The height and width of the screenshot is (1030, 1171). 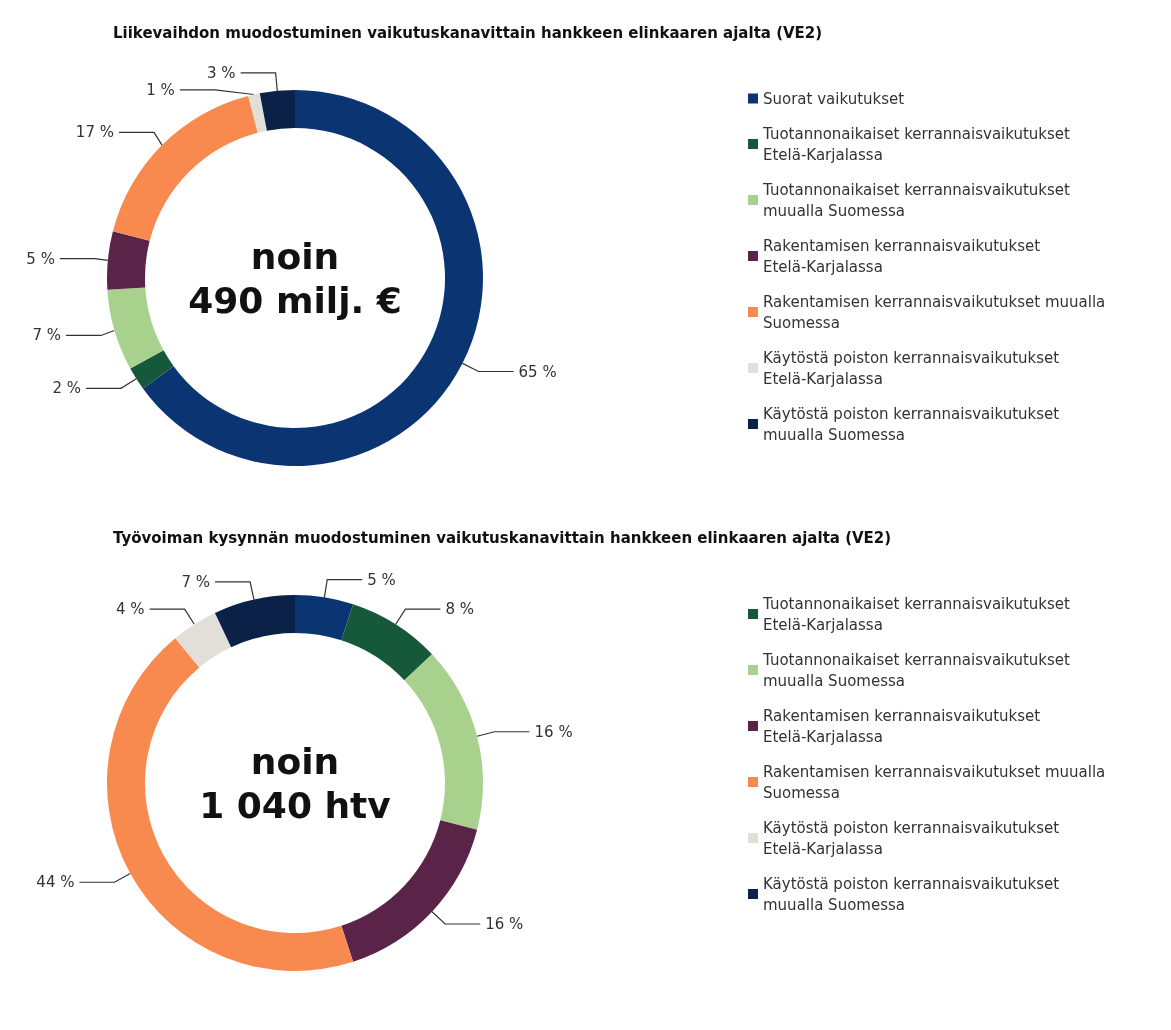 I want to click on data-label: 8 %, so click(x=459, y=609).